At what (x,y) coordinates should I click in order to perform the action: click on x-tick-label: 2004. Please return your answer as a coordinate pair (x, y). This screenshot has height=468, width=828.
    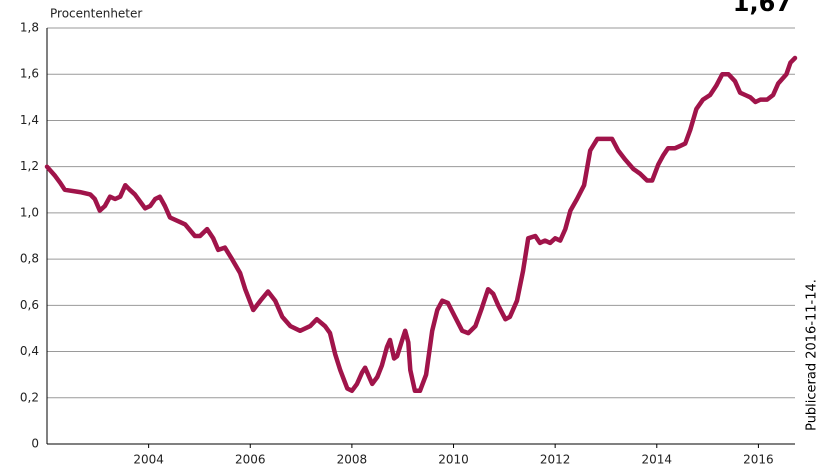
    Looking at the image, I should click on (148, 460).